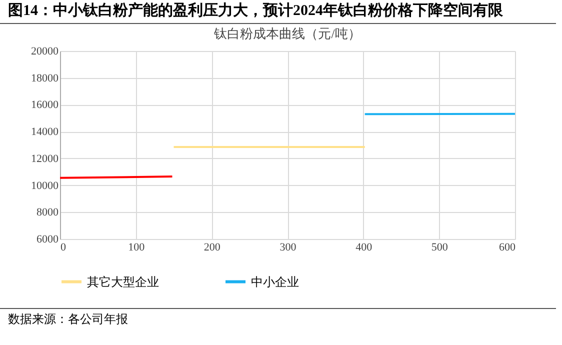 This screenshot has height=345, width=562. What do you see at coordinates (507, 248) in the screenshot?
I see `x-tick-label: 600` at bounding box center [507, 248].